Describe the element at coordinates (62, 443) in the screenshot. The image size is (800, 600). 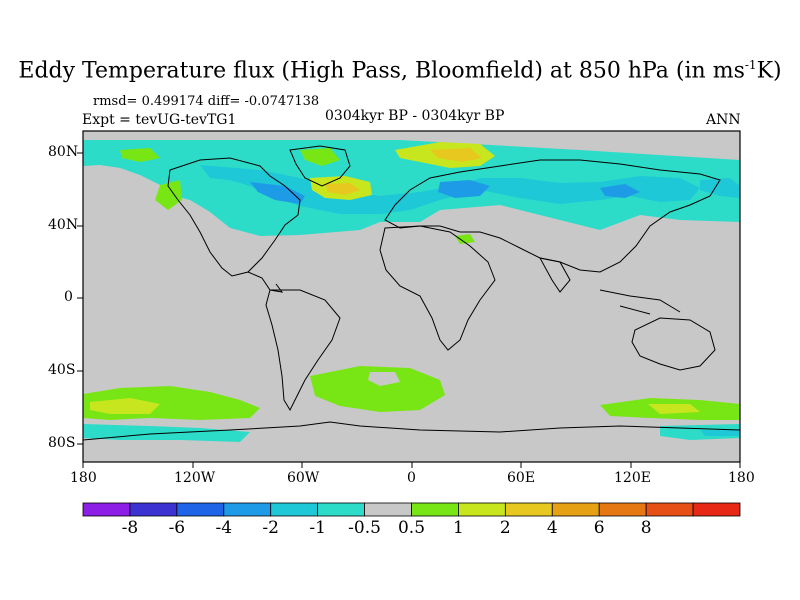
I see `lat-tick-label: 80S` at that location.